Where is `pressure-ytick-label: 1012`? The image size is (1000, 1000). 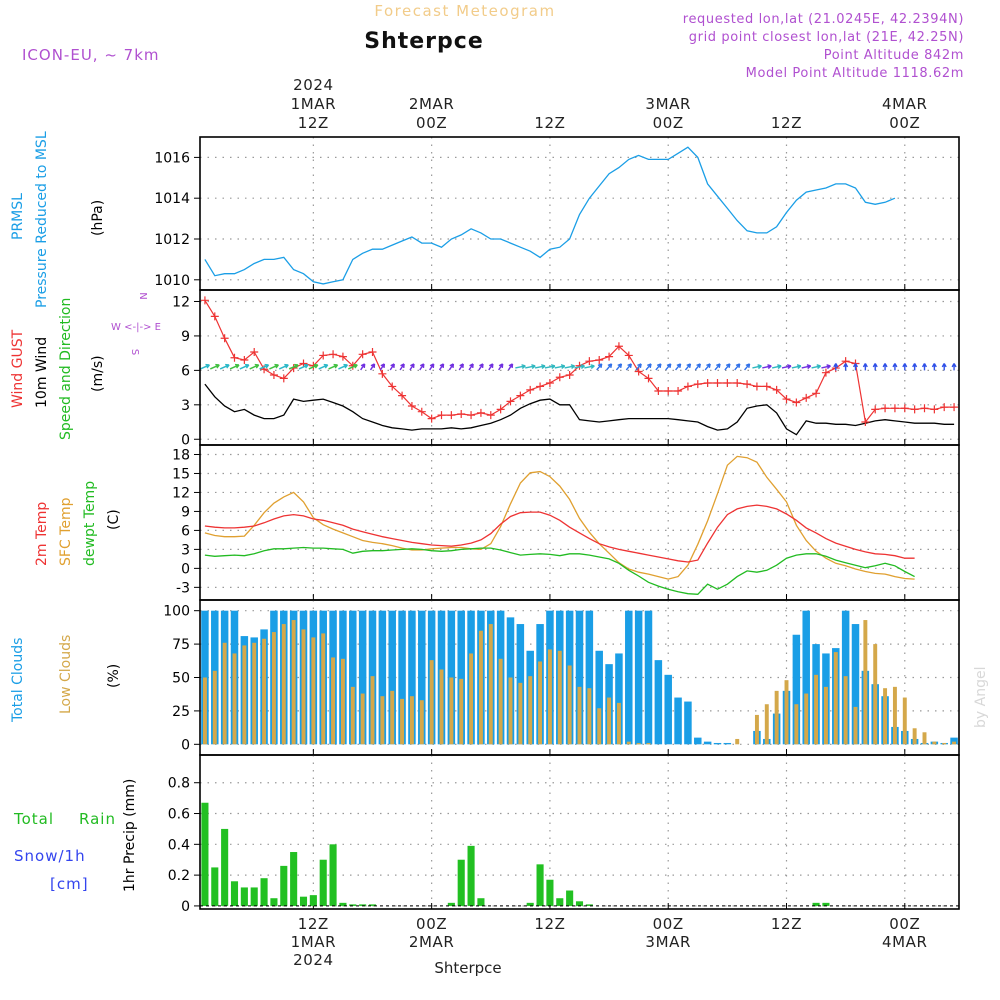 pressure-ytick-label: 1012 is located at coordinates (172, 240).